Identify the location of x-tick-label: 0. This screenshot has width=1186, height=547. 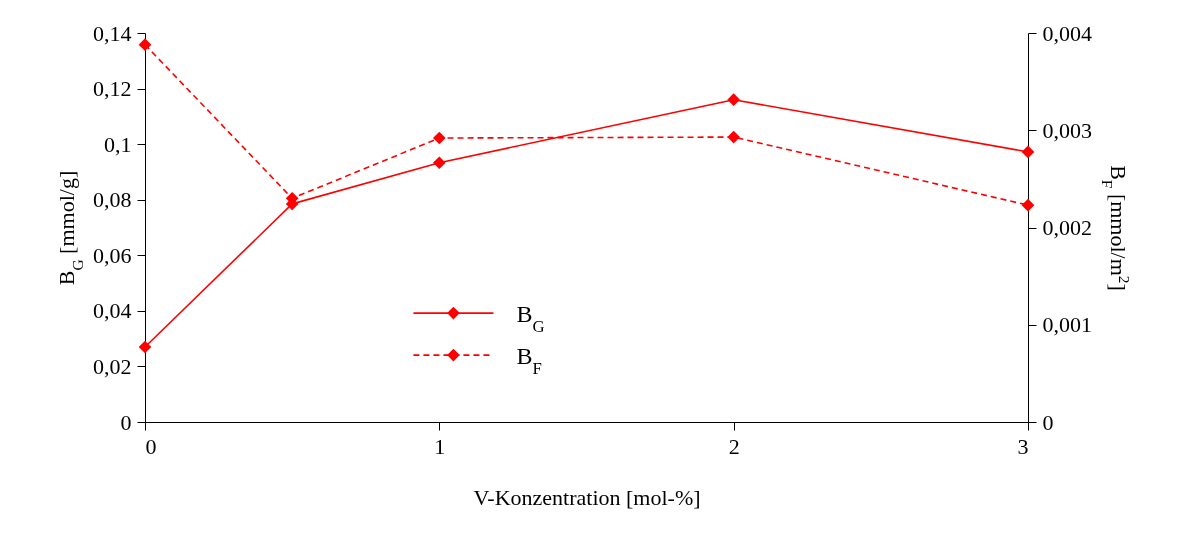
(151, 446).